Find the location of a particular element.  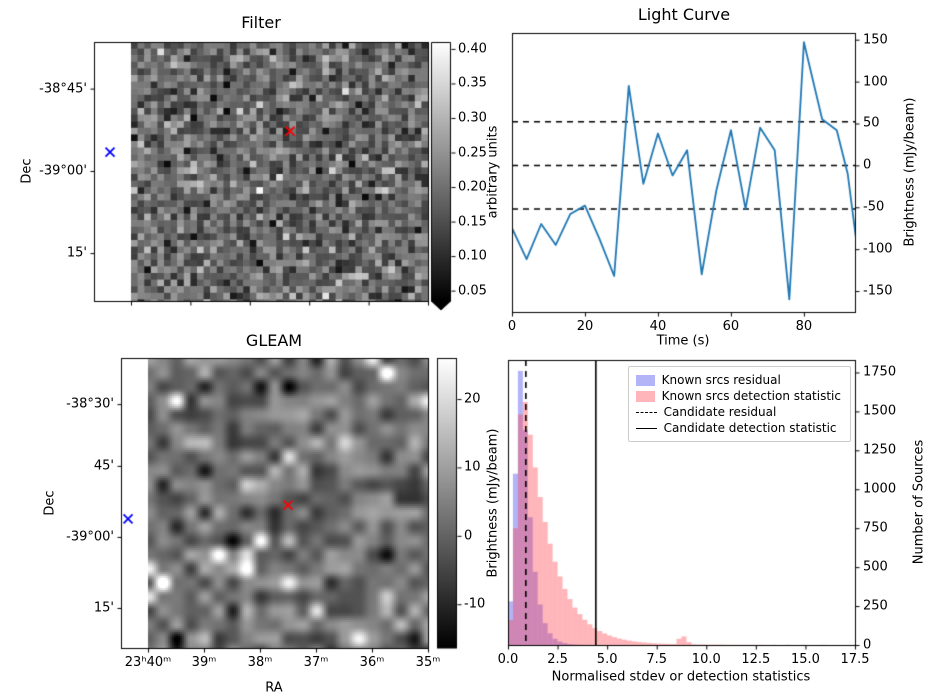

legend-item: Known srcs detection statistic is located at coordinates (738, 396).